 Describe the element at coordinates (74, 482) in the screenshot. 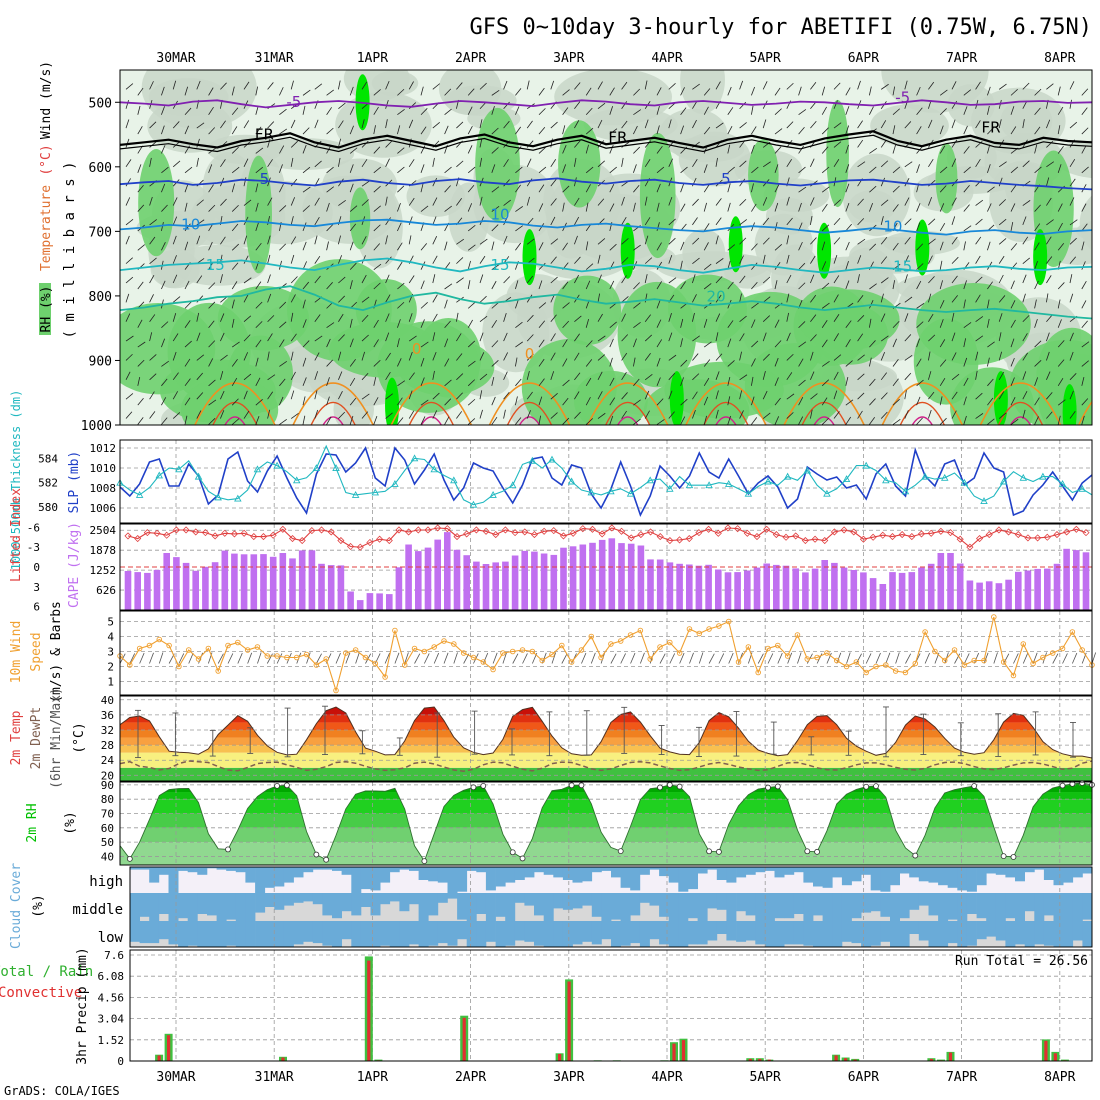

I see `slp-axis-label: SLP (mb)` at that location.